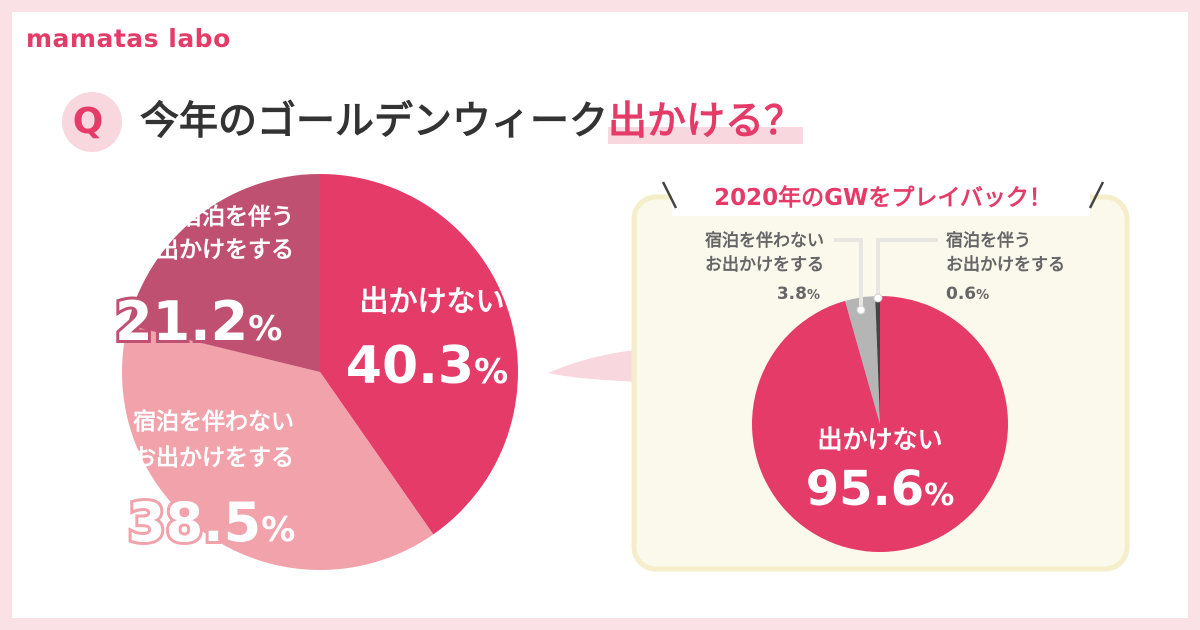 Image resolution: width=1200 pixels, height=630 pixels. Describe the element at coordinates (880, 489) in the screenshot. I see `pie2-value-no-outing: 95.6%` at that location.